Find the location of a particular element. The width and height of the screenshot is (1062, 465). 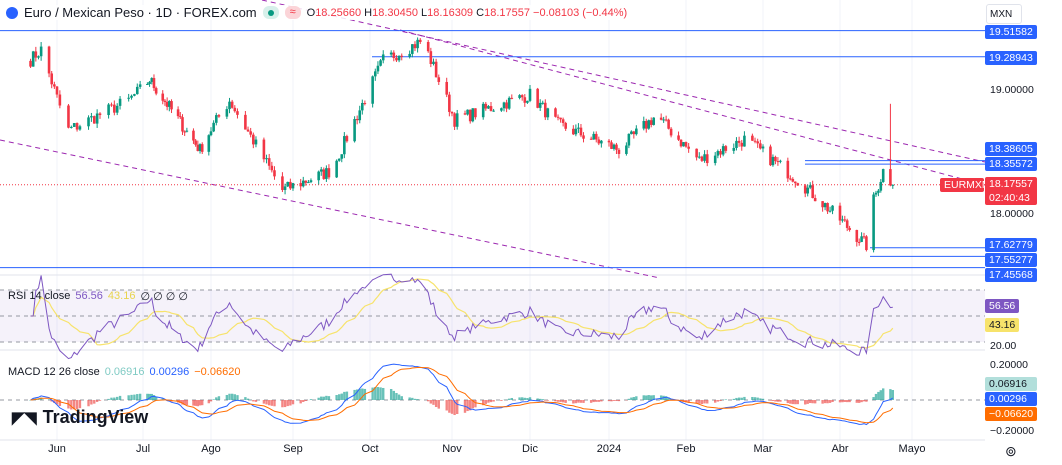

rsi-legend: RSI 14 close 56.56 43.16 ∅ ∅ ∅ ∅ is located at coordinates (98, 296).